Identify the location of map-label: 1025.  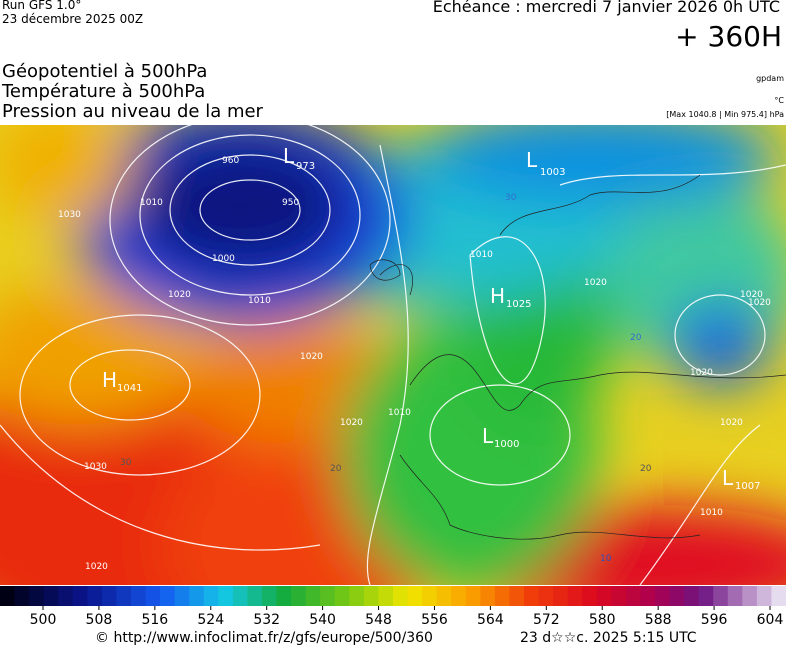
(518, 304).